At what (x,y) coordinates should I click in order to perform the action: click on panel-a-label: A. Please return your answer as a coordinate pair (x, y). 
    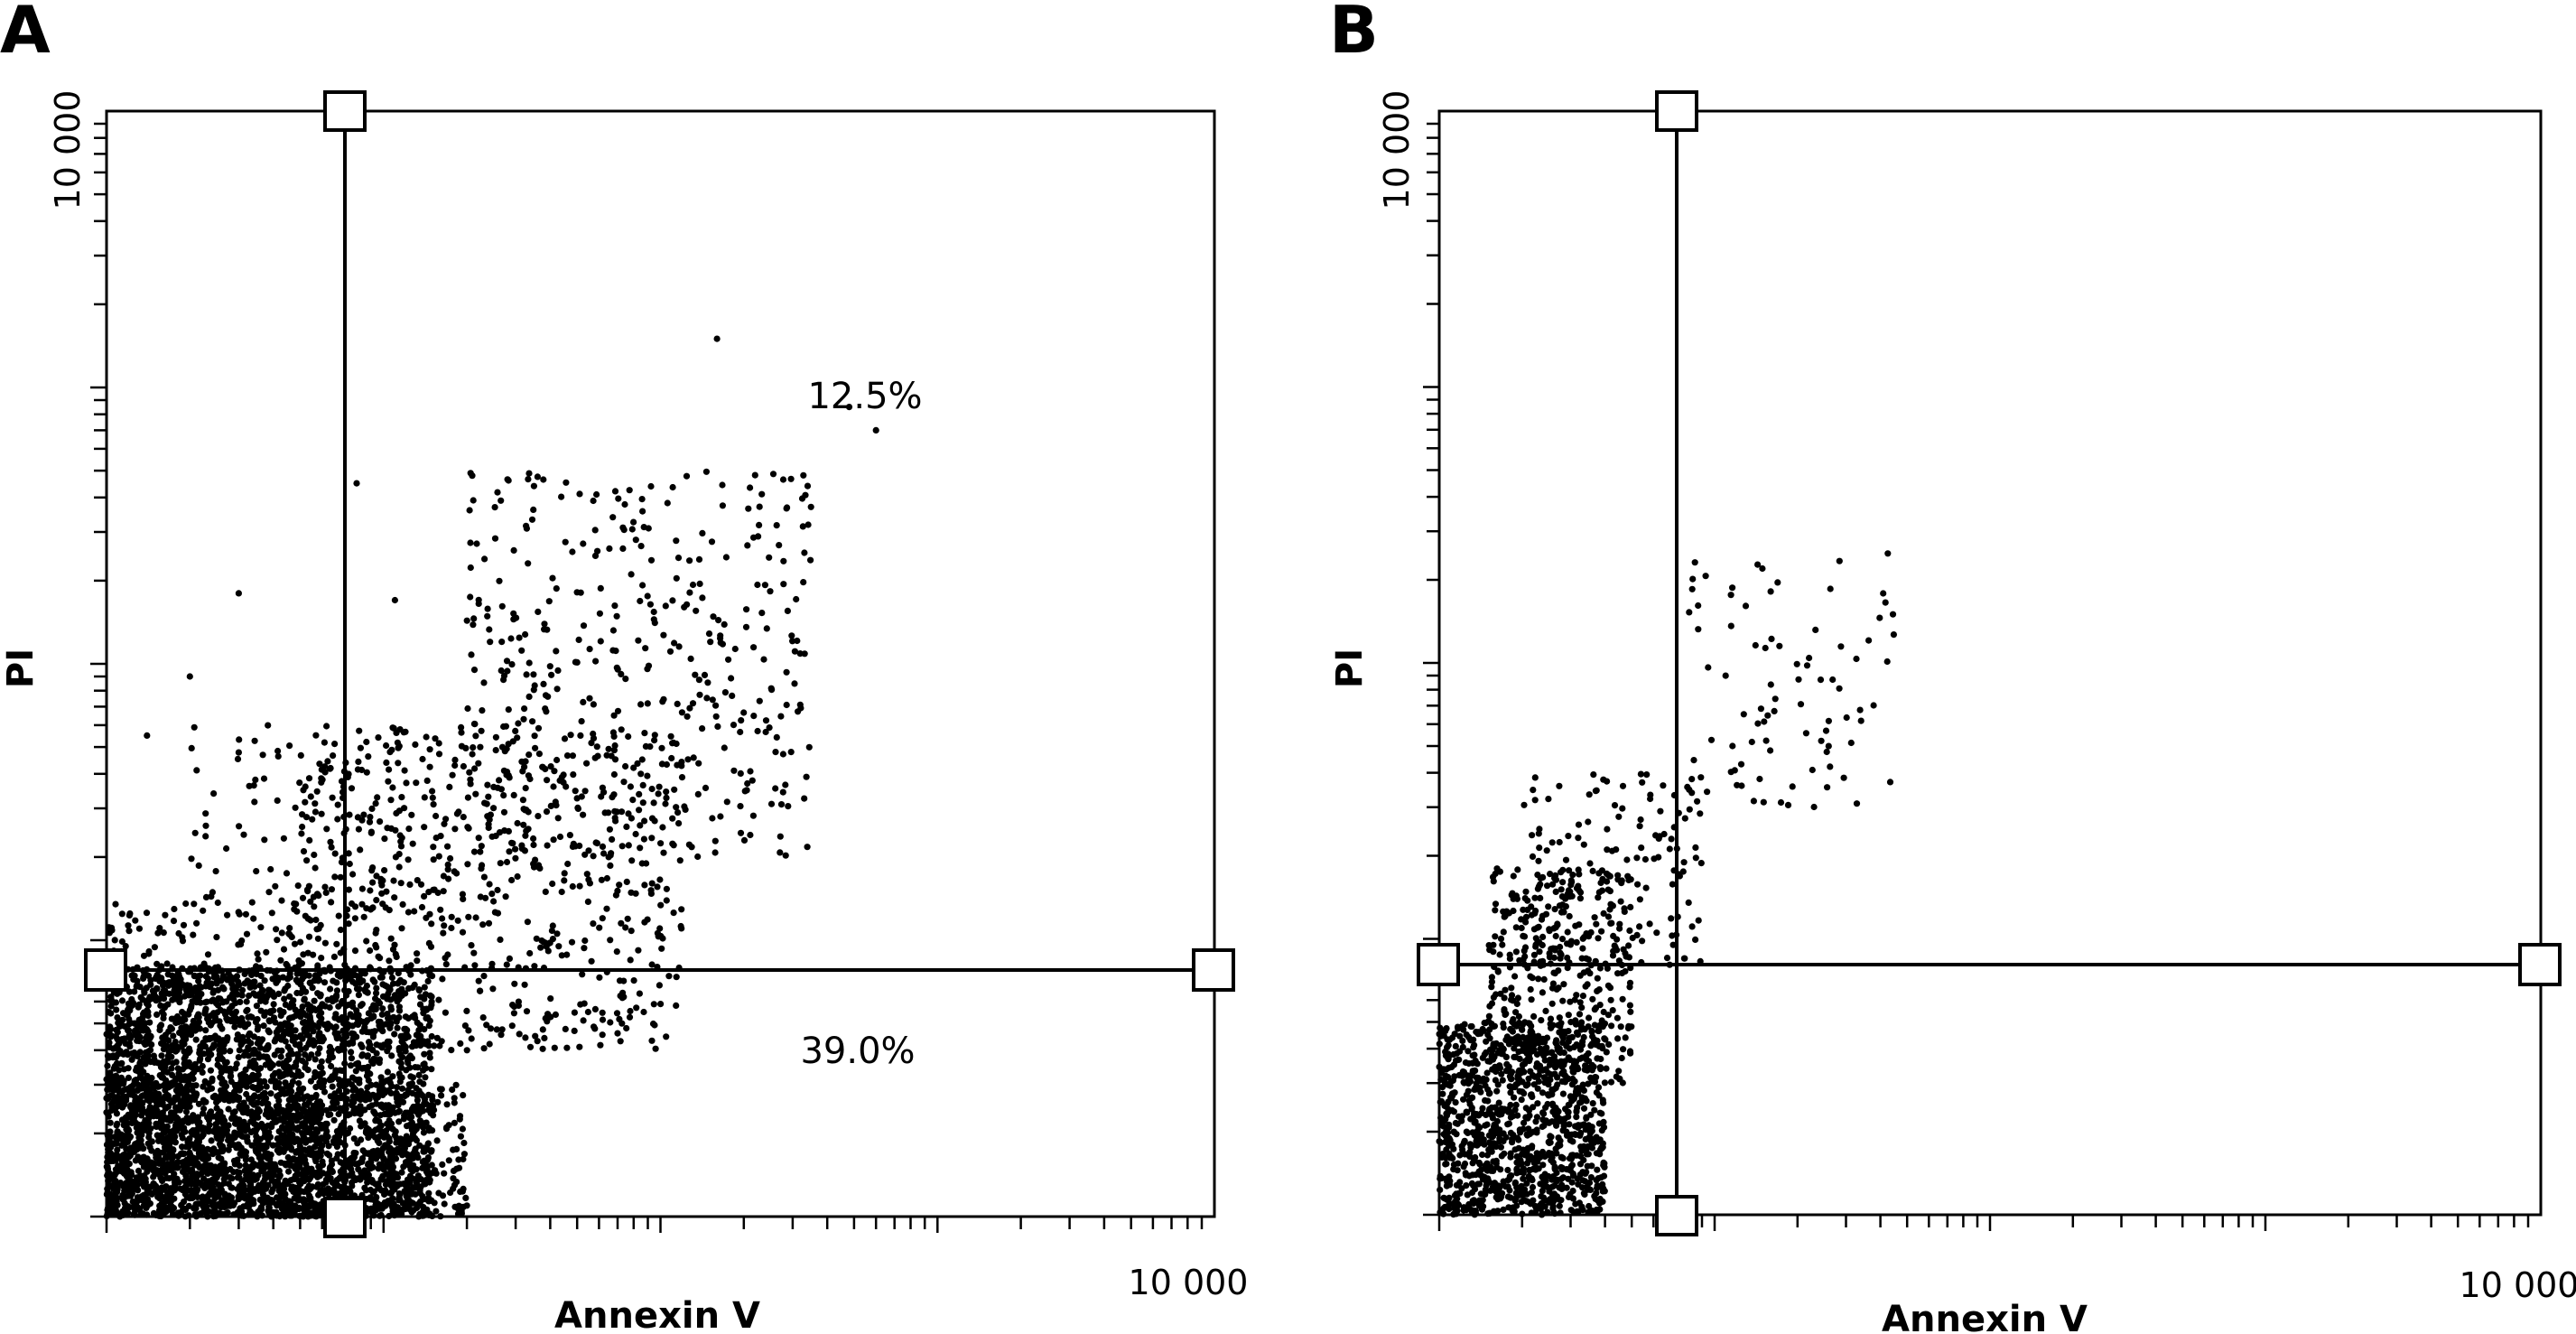
    Looking at the image, I should click on (25, 34).